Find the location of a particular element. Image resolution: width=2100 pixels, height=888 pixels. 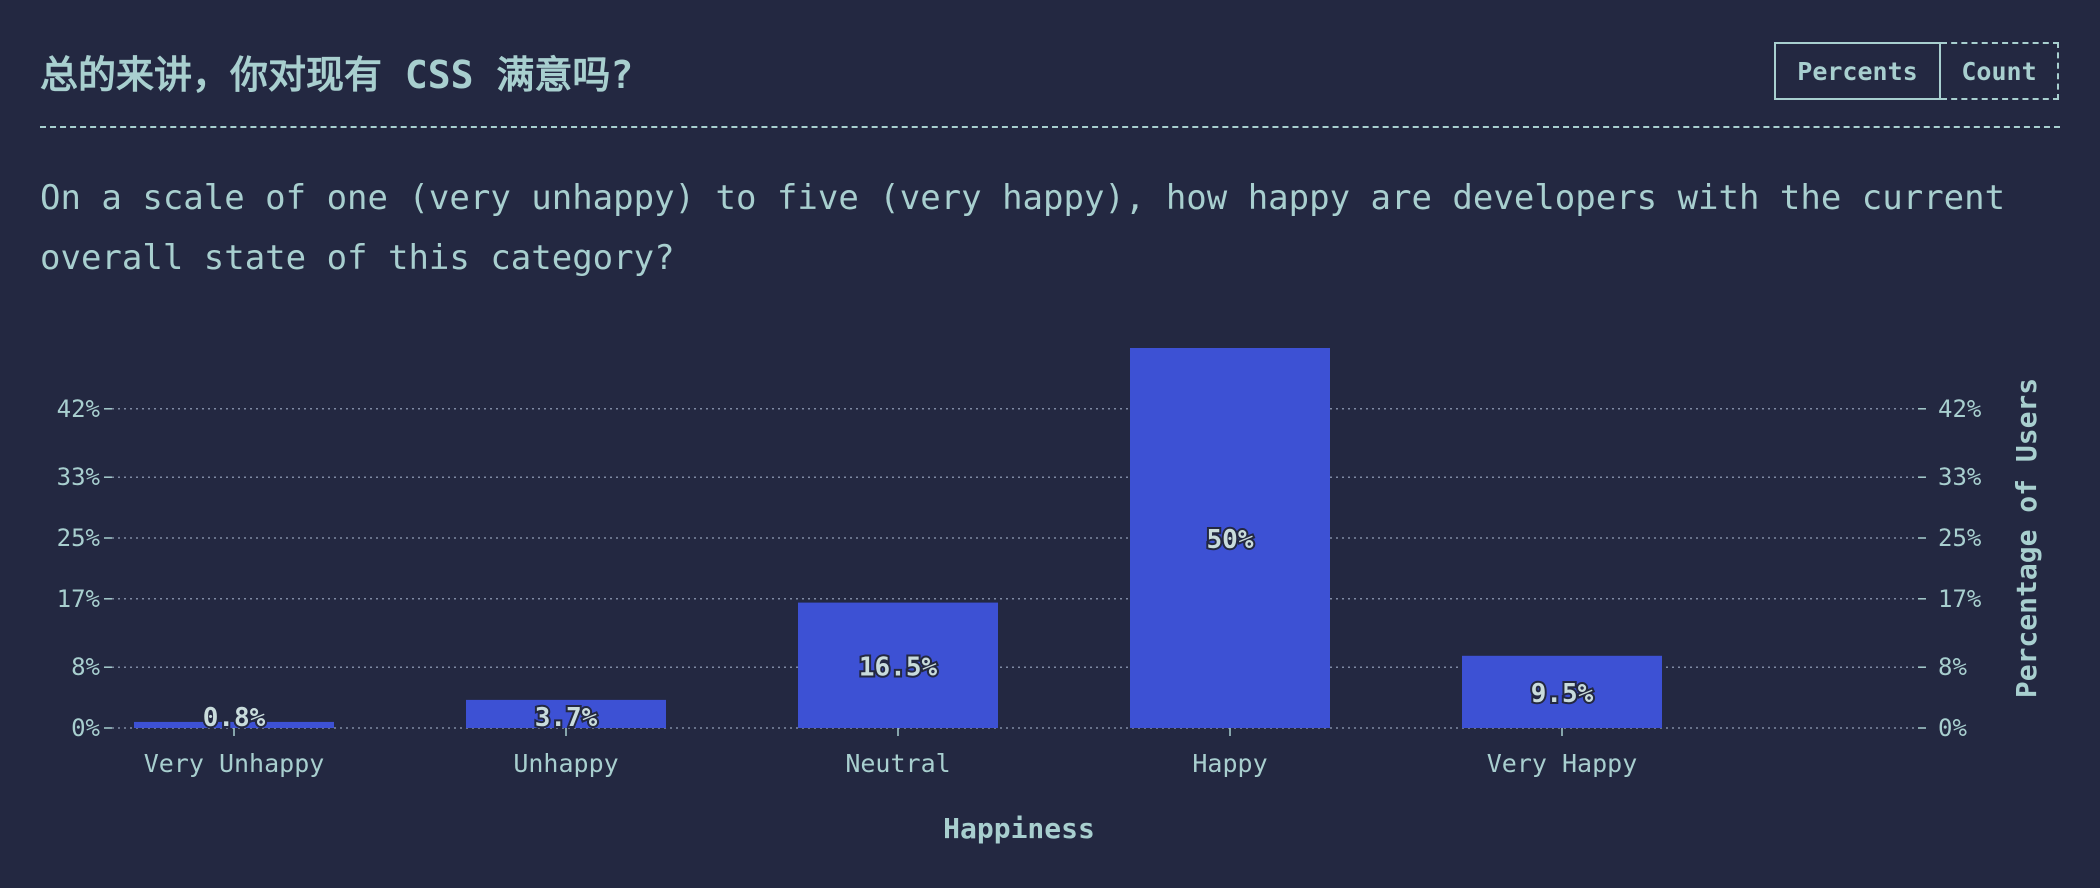

y-tick-label-right: 17% is located at coordinates (1960, 599).